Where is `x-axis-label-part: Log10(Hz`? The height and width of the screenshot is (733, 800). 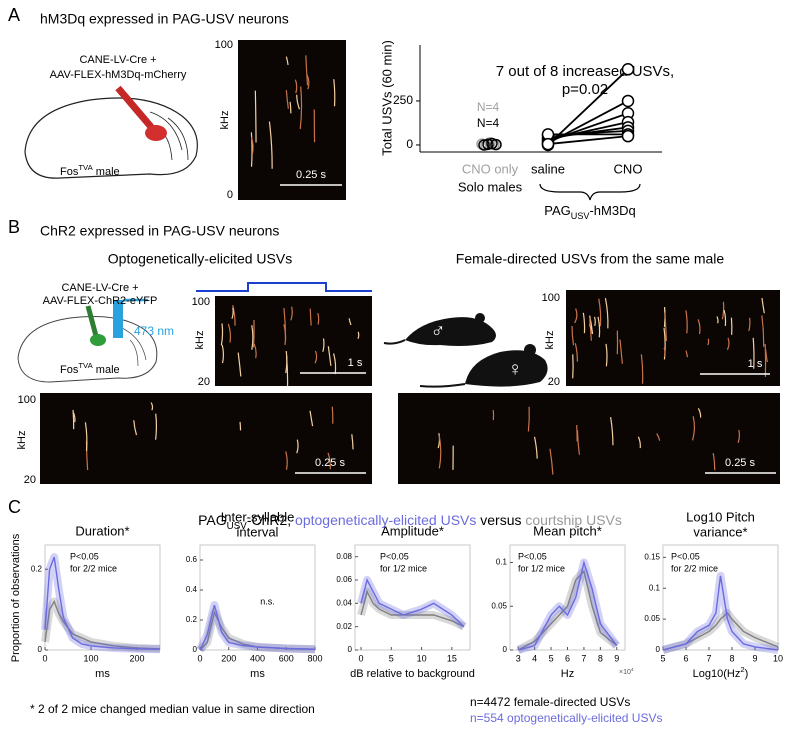 x-axis-label-part: Log10(Hz is located at coordinates (717, 674).